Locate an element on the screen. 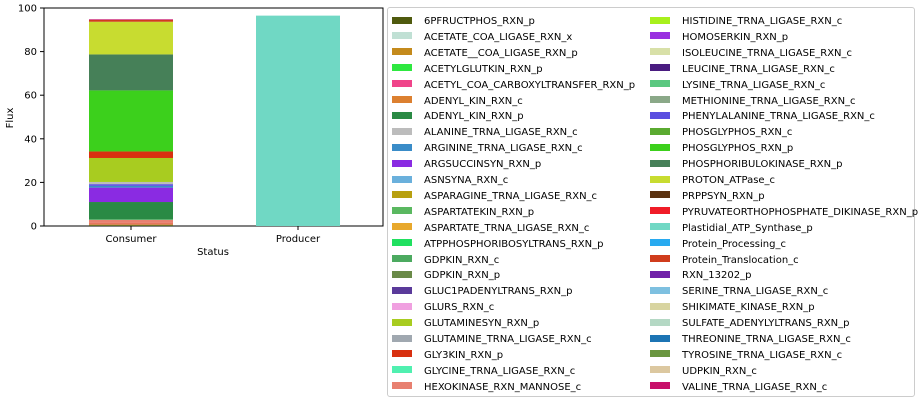  legend-item: HISTIDINE_TRNA_LIGASE_RXN_c is located at coordinates (746, 22).